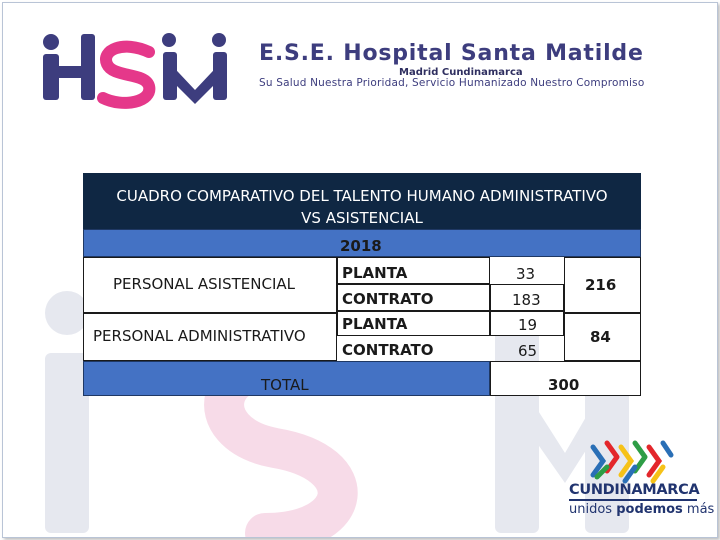 Image resolution: width=720 pixels, height=540 pixels. What do you see at coordinates (528, 351) in the screenshot?
I see `count-value: 65` at bounding box center [528, 351].